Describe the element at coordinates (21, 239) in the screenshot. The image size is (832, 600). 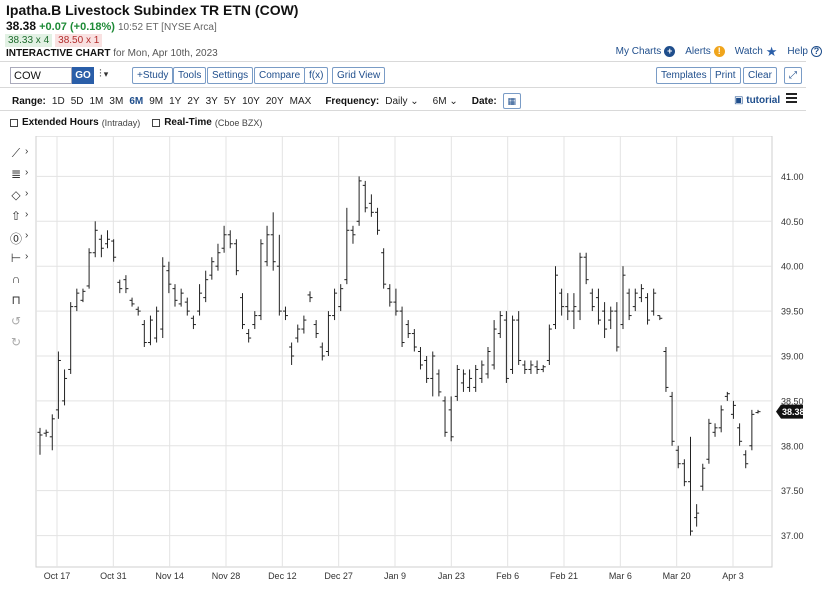
I see `marker-tool-button: ⓪ ›` at that location.